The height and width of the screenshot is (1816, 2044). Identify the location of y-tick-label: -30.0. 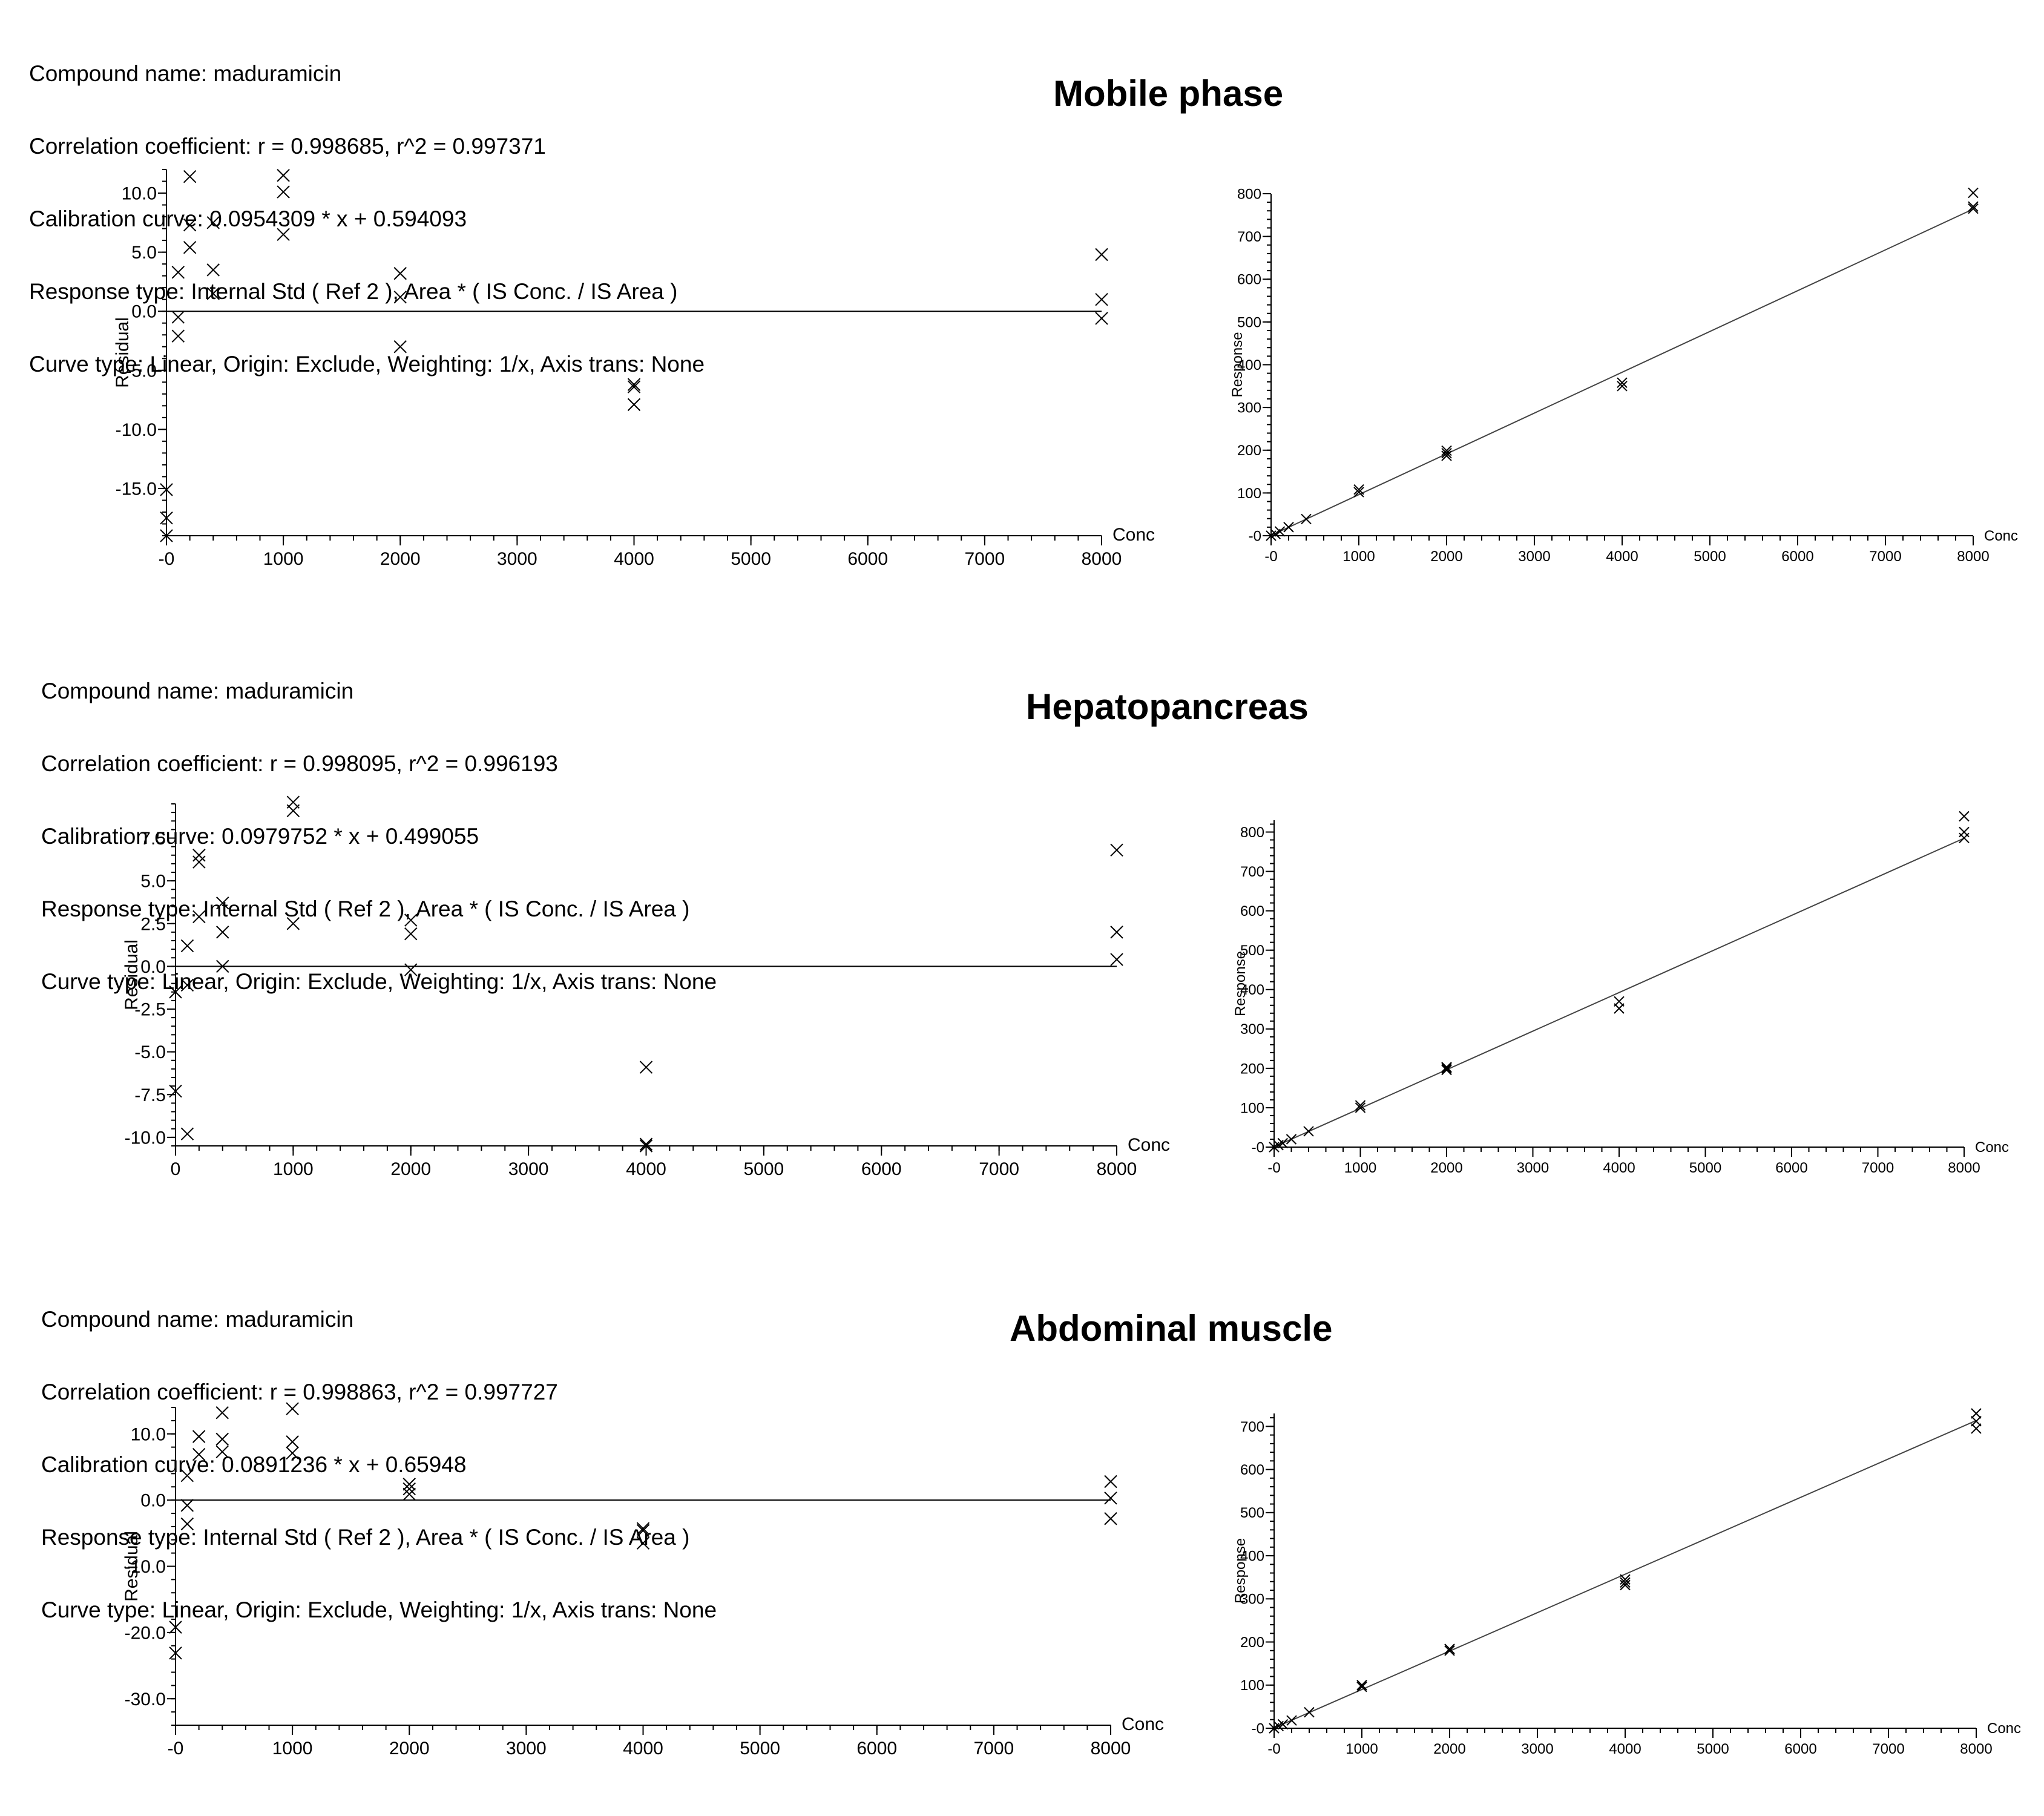
(145, 1699).